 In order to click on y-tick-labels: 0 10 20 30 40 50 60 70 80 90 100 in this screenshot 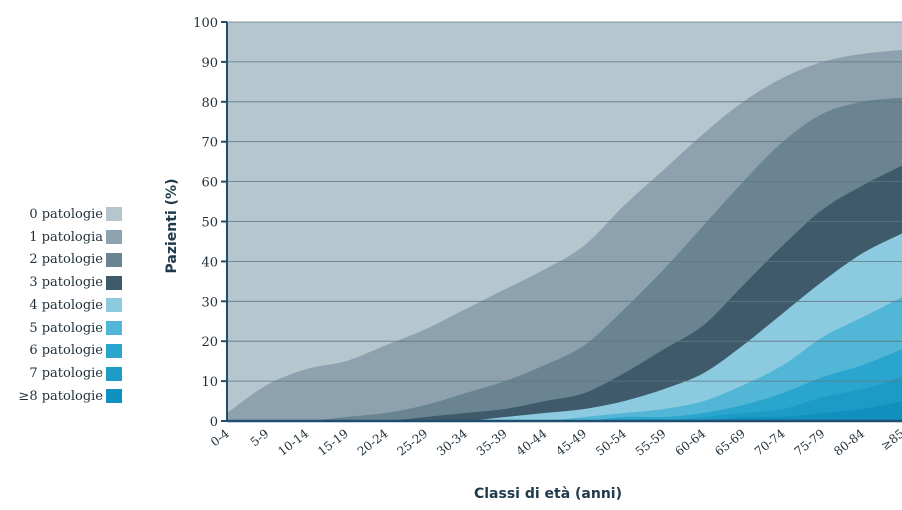, I will do `click(210, 223)`.